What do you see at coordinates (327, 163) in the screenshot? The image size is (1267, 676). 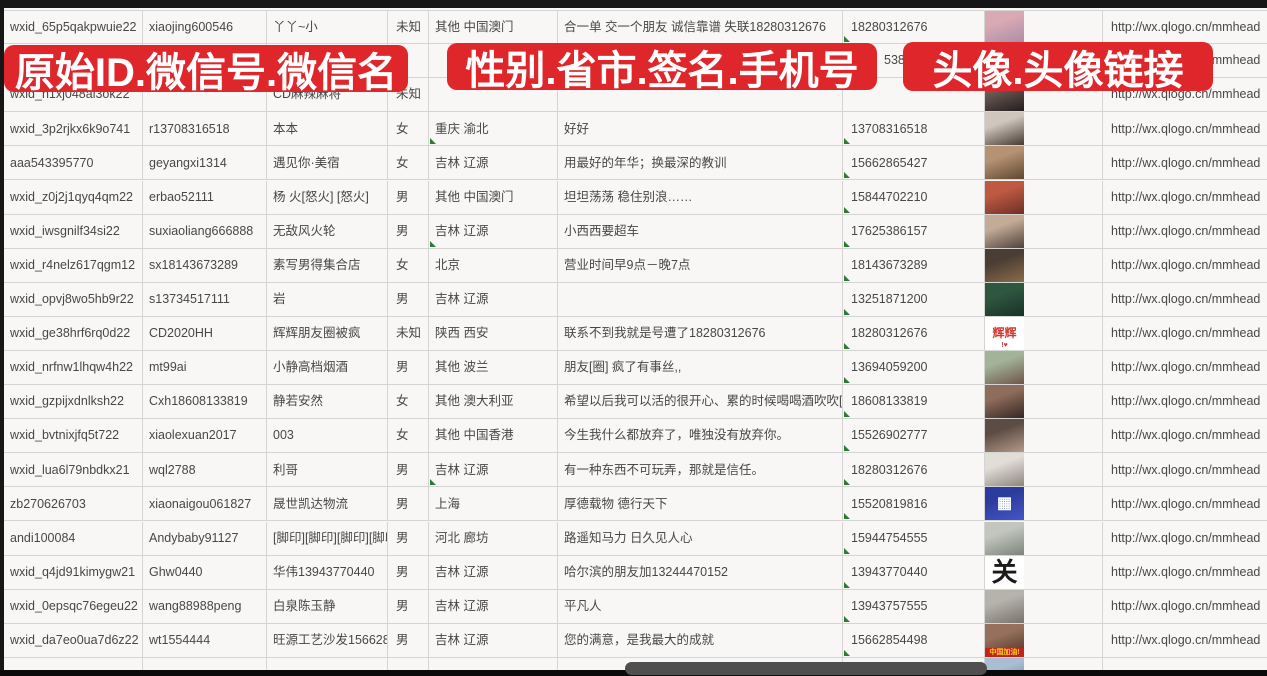 I see `cell-wechat-name: 遇见你·美宿` at bounding box center [327, 163].